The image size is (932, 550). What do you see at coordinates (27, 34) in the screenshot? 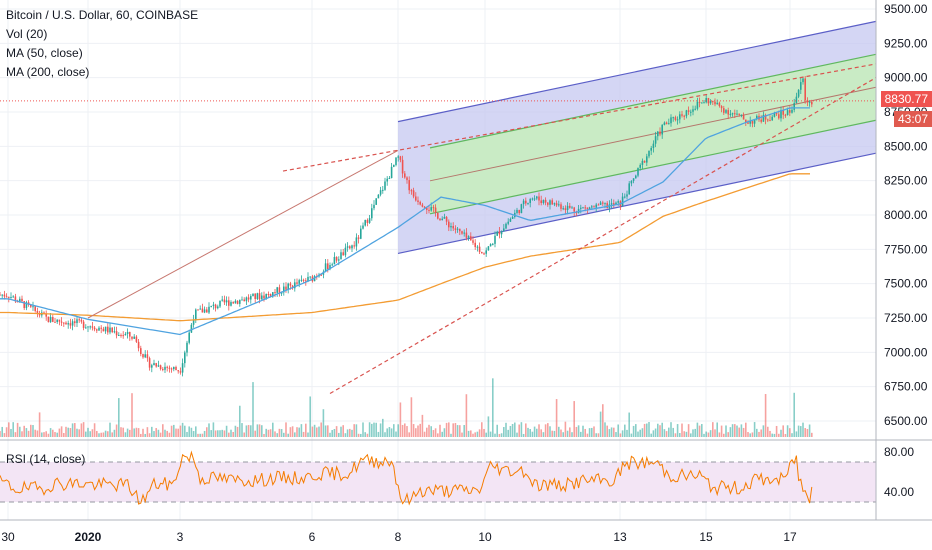
I see `legend-volume: Vol (20)` at bounding box center [27, 34].